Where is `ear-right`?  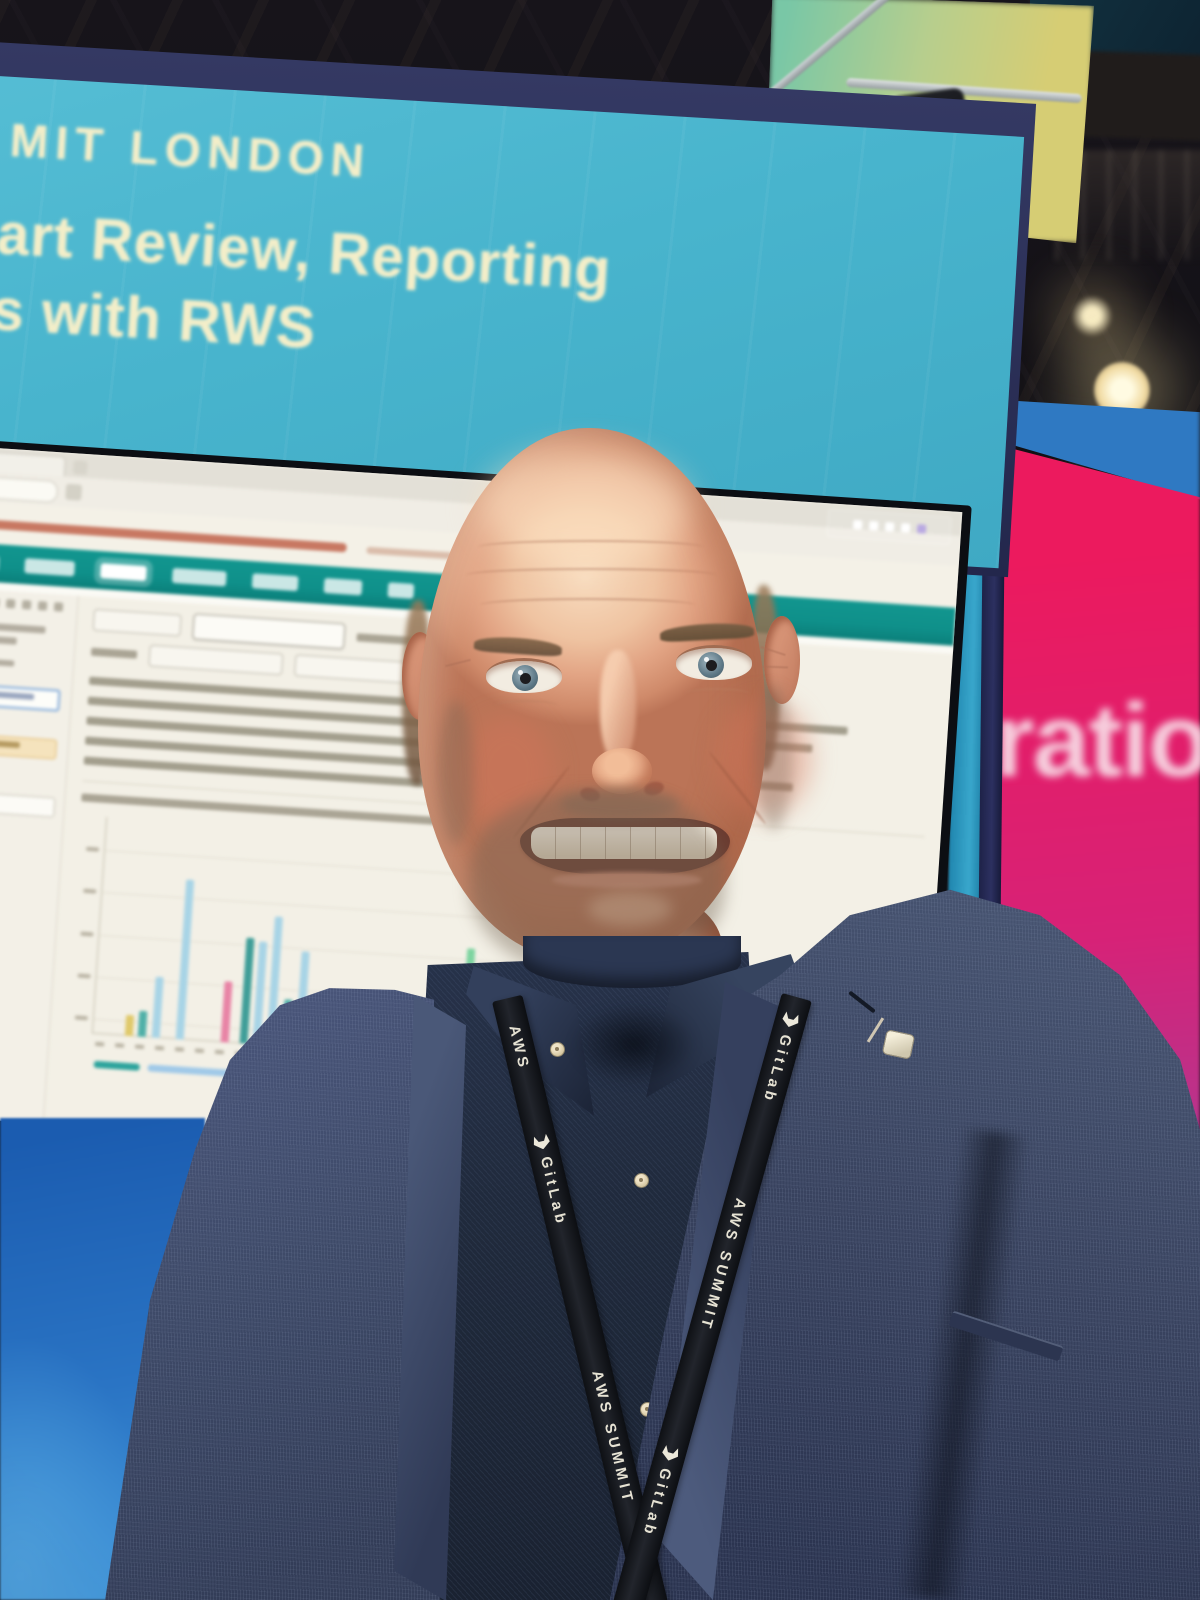 ear-right is located at coordinates (782, 660).